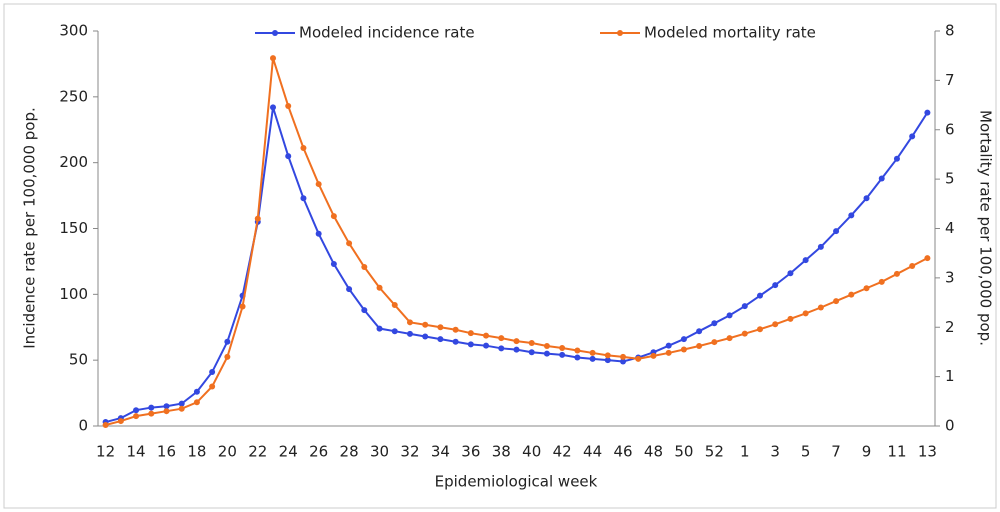 Image resolution: width=1000 pixels, height=512 pixels. Describe the element at coordinates (950, 228) in the screenshot. I see `y2-tick-label: 4` at that location.